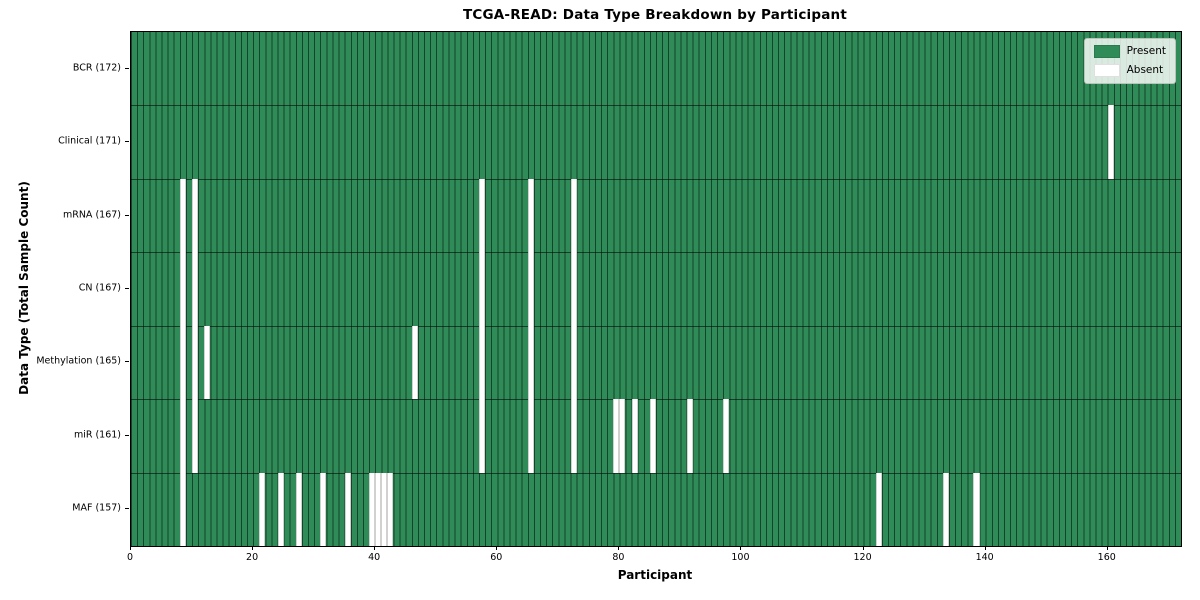 Image resolution: width=1200 pixels, height=600 pixels. What do you see at coordinates (96, 508) in the screenshot?
I see `y-tick-label: MAF (157)` at bounding box center [96, 508].